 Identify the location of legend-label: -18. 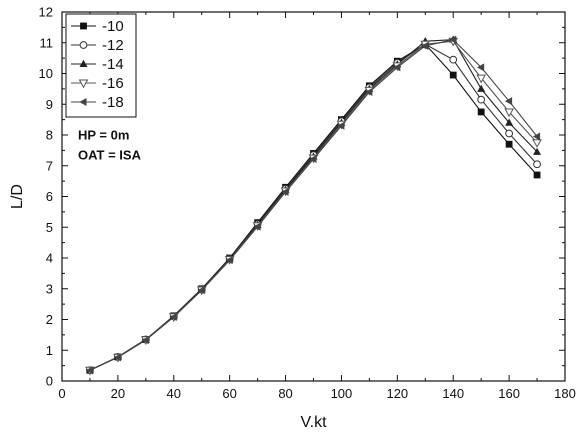
(113, 102).